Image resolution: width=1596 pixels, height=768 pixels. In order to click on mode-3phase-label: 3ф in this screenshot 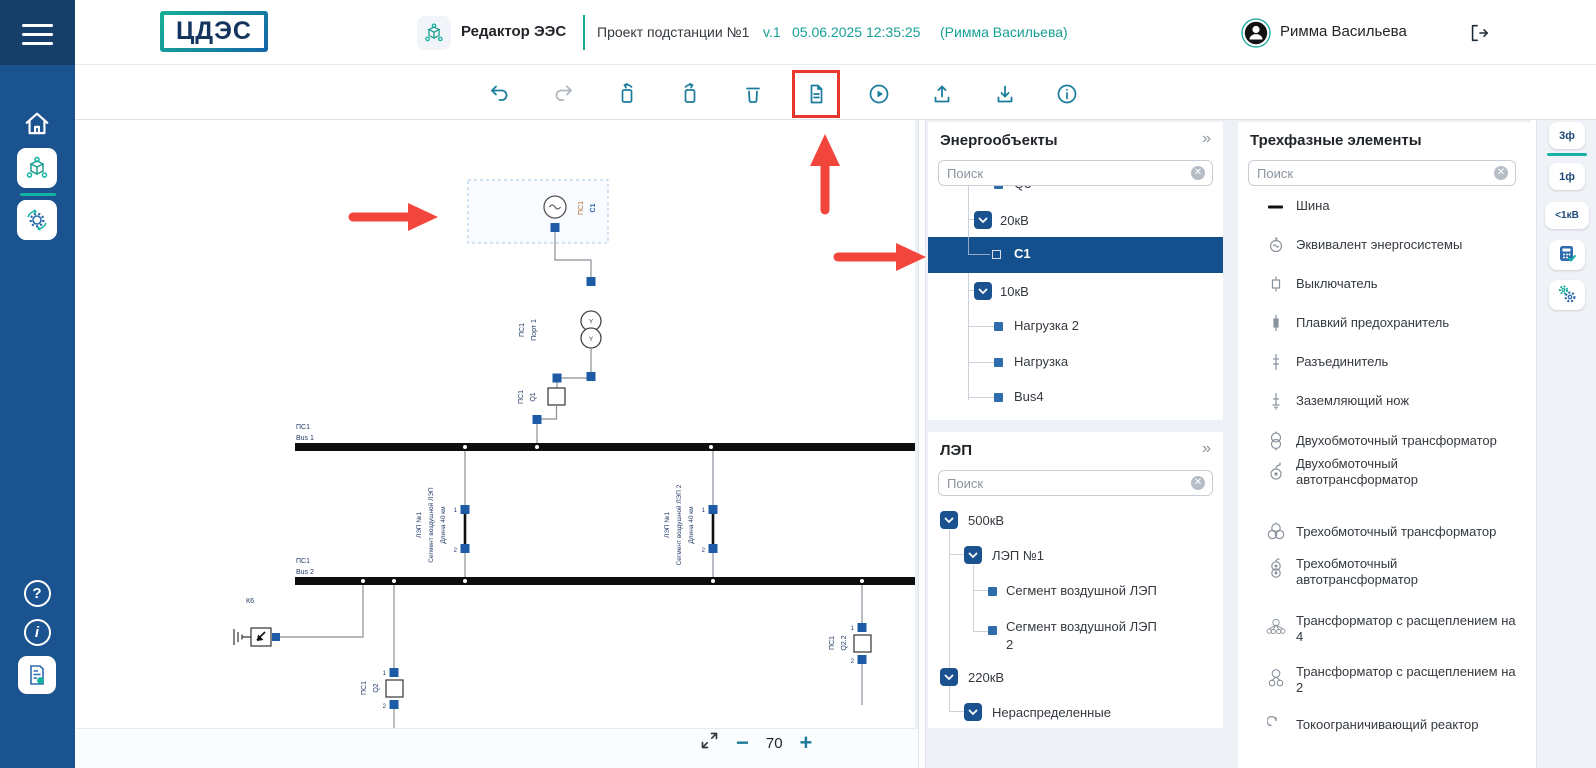, I will do `click(1567, 135)`.